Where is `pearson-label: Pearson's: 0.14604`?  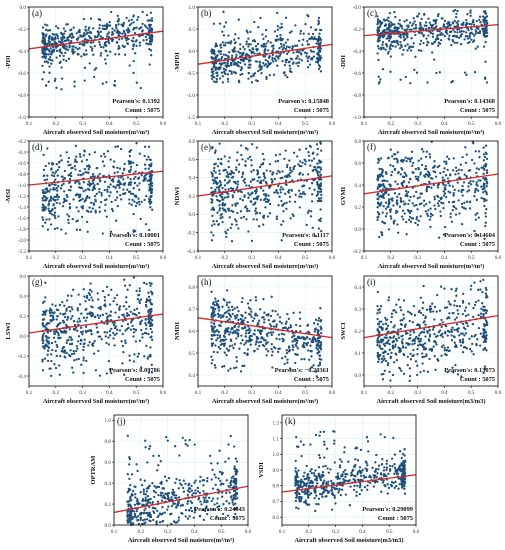
pearson-label: Pearson's: 0.14604 is located at coordinates (470, 235).